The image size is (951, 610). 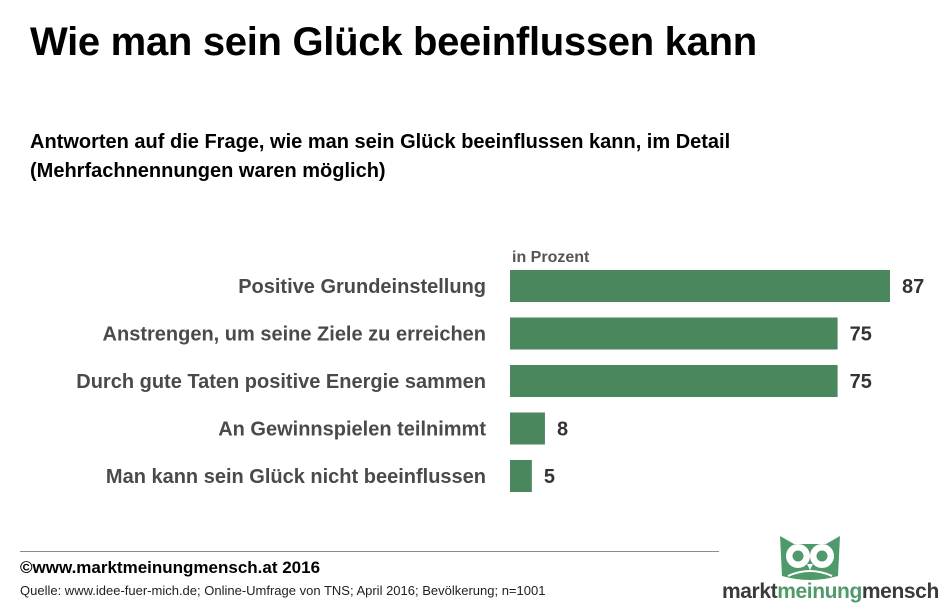 I want to click on logo-word-meinung: meinung, so click(x=819, y=591).